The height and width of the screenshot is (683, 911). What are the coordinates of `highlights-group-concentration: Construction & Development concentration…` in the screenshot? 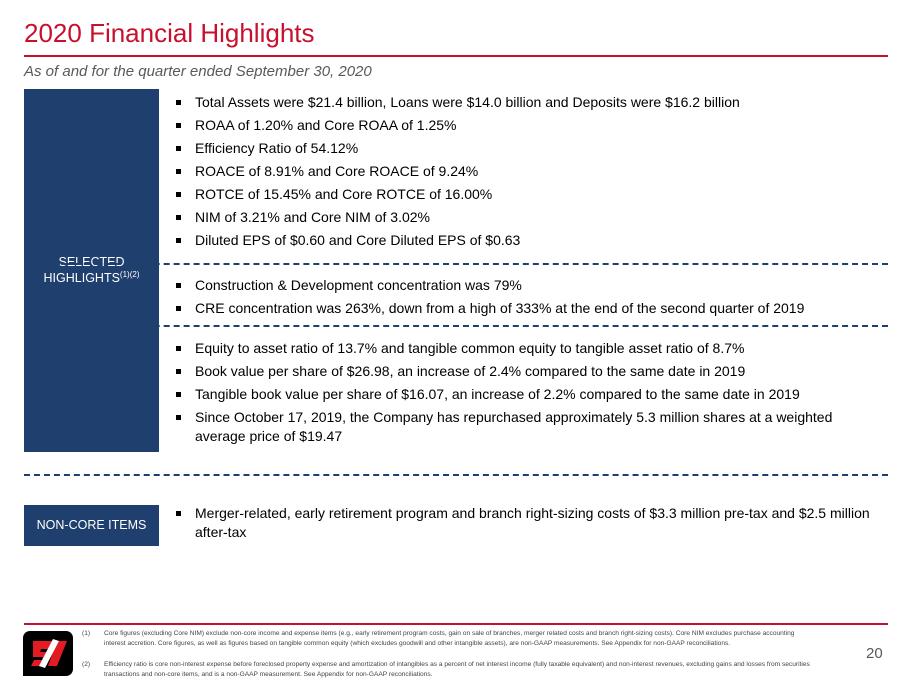 It's located at (525, 299).